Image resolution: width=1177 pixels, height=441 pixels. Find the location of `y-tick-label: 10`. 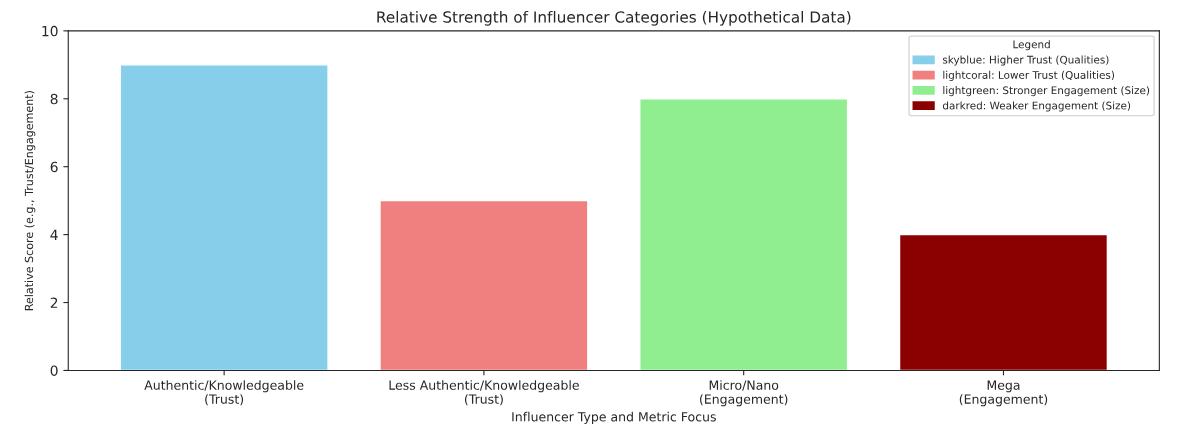

y-tick-label: 10 is located at coordinates (50, 31).